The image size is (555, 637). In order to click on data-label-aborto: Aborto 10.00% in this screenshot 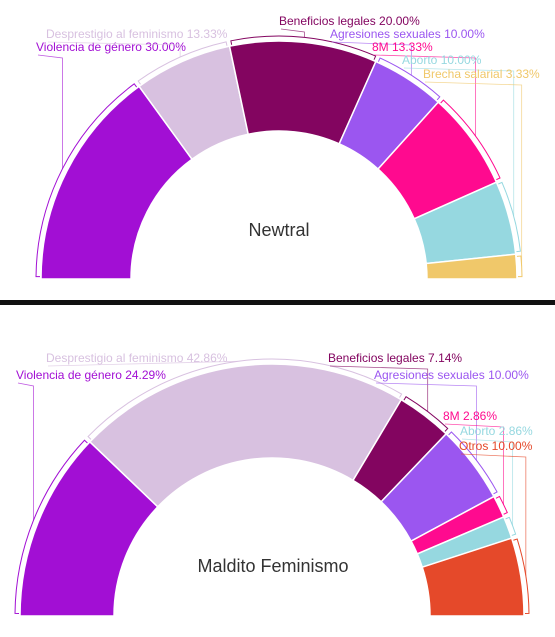, I will do `click(442, 60)`.